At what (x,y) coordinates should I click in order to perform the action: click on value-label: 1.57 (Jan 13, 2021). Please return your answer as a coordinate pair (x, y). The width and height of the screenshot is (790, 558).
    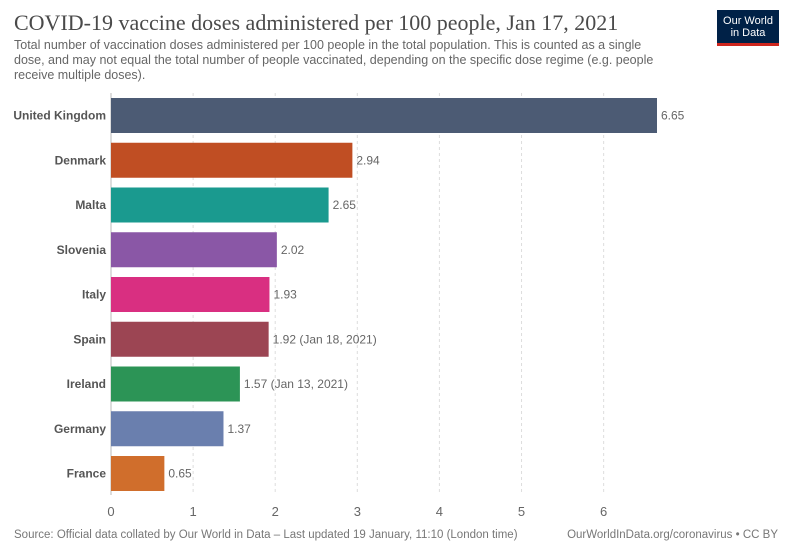
    Looking at the image, I should click on (296, 384).